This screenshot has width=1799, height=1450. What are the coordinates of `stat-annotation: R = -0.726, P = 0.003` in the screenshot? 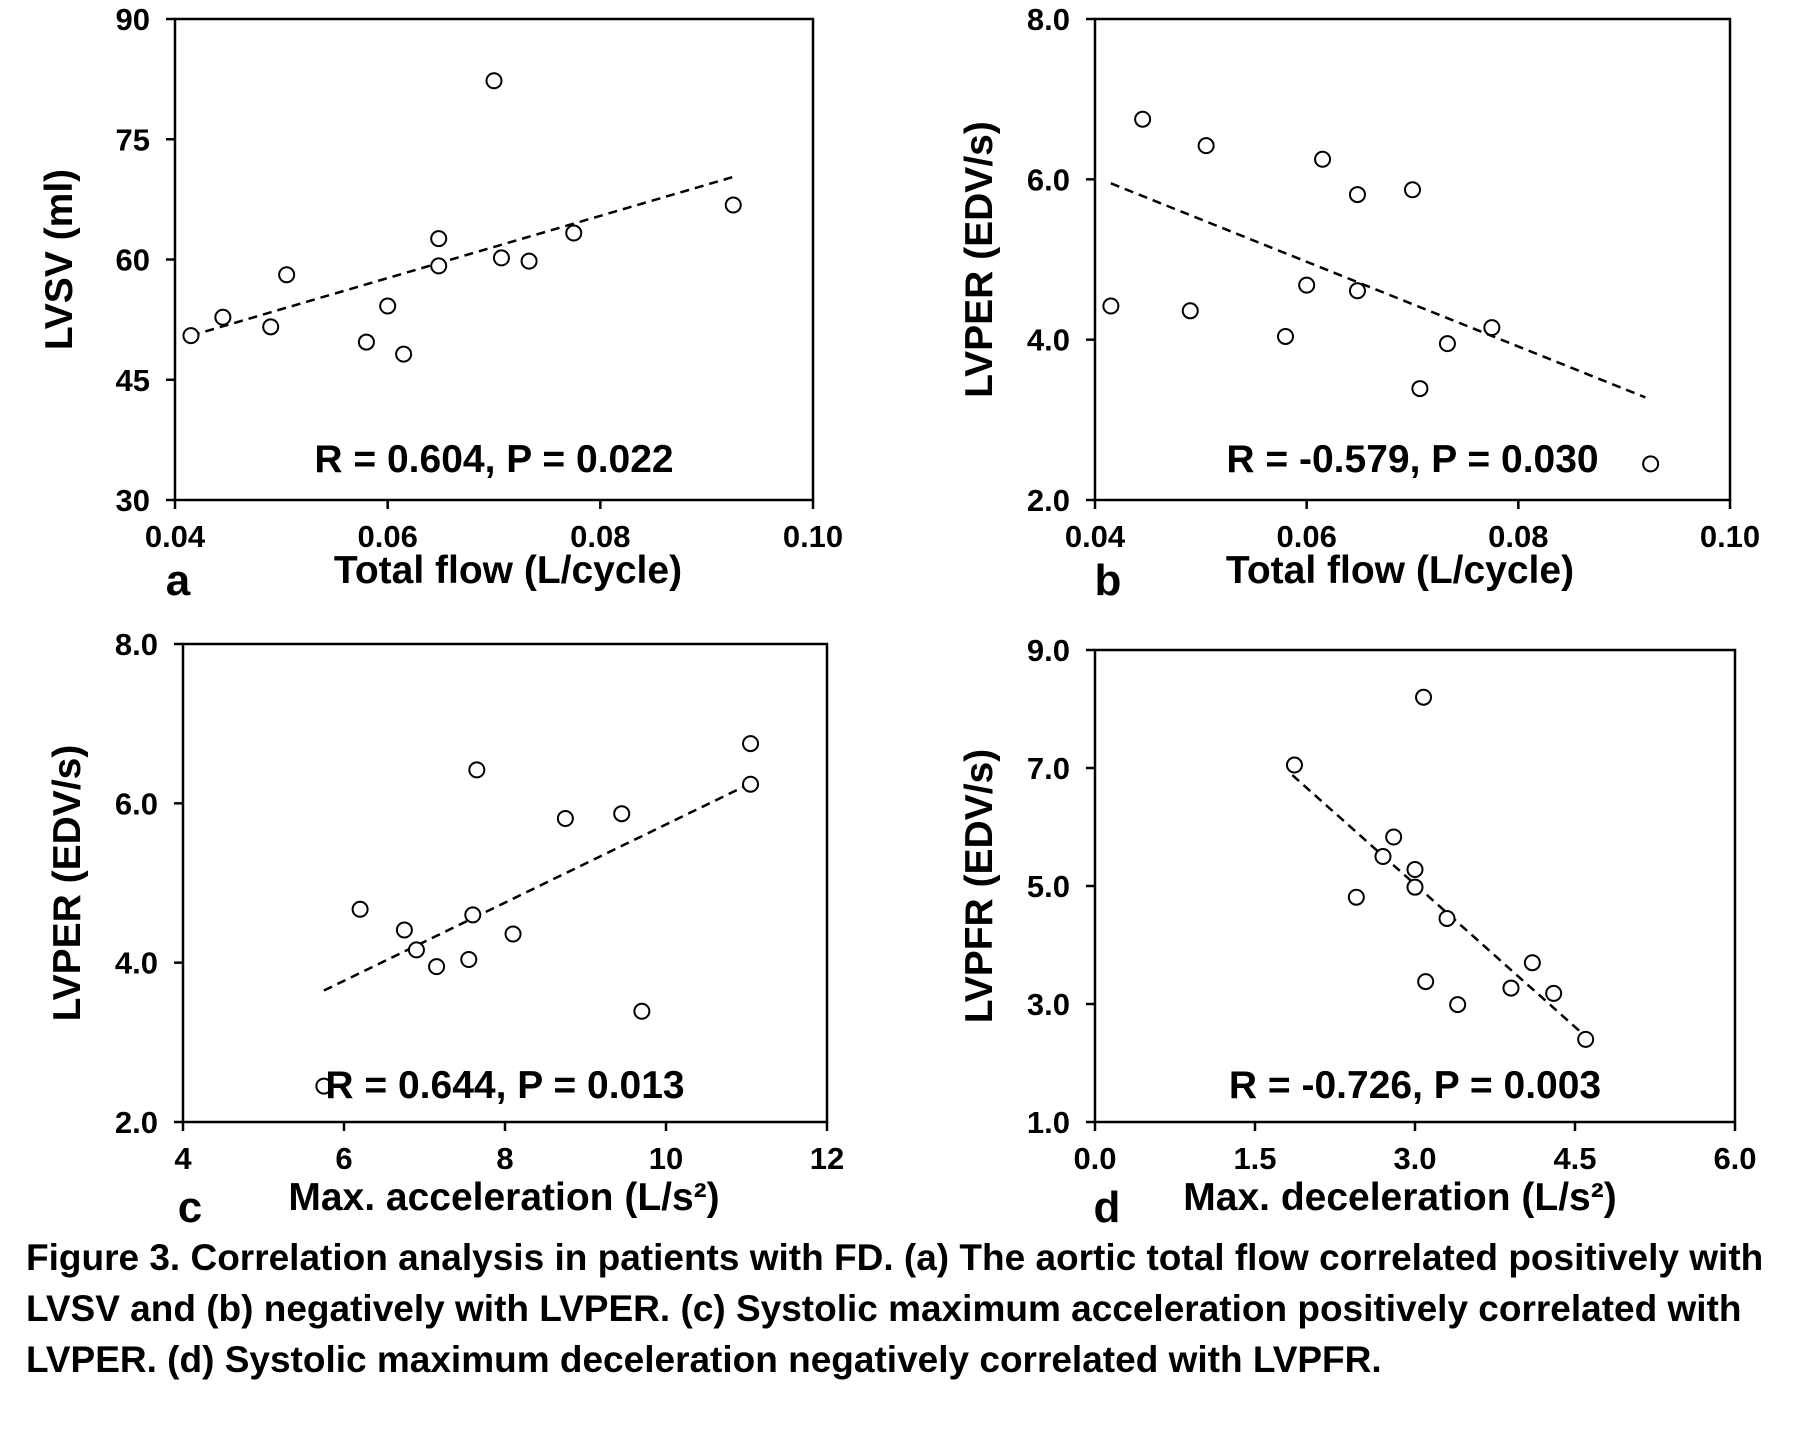 It's located at (1415, 1085).